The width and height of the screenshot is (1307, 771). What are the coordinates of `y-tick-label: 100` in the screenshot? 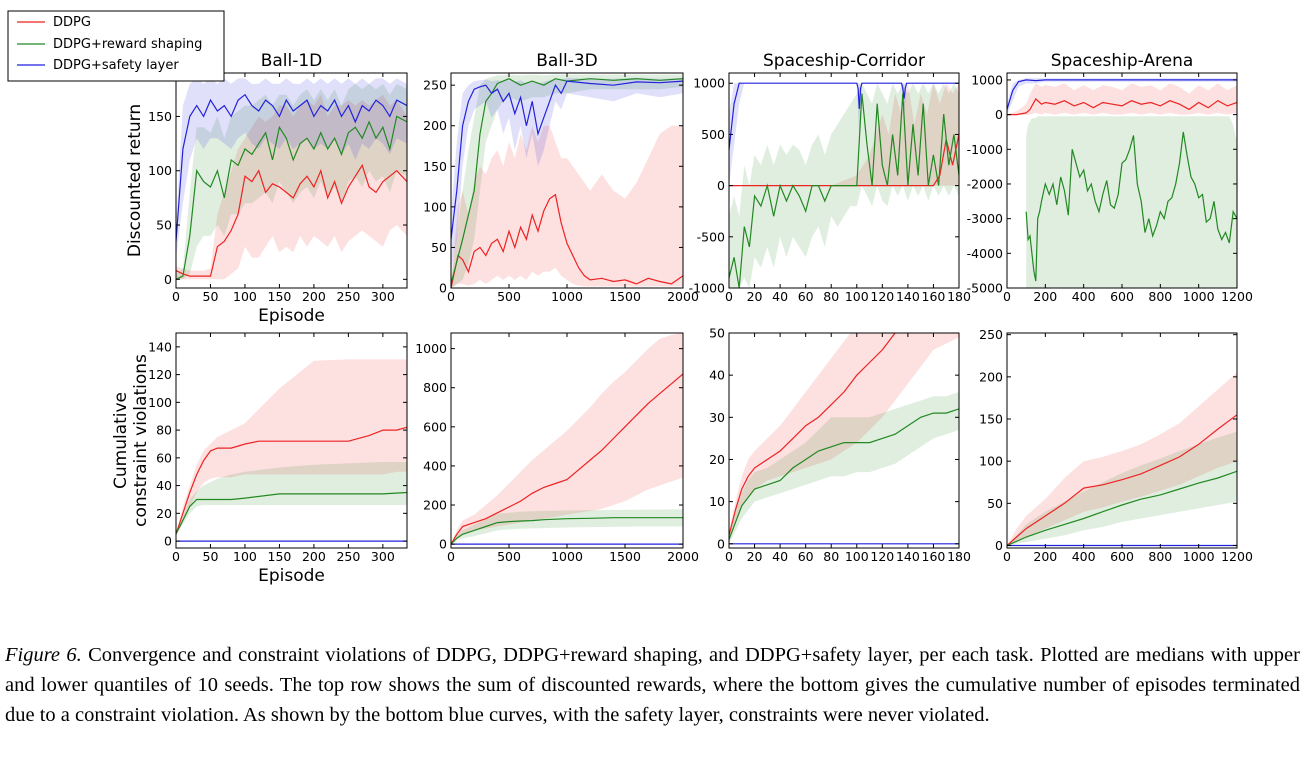 It's located at (160, 170).